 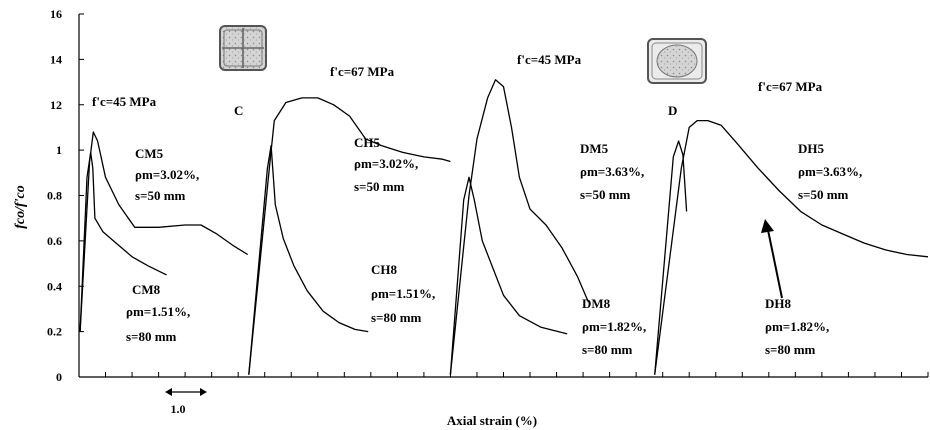 I want to click on y-tick-label: 14, so click(x=56, y=59).